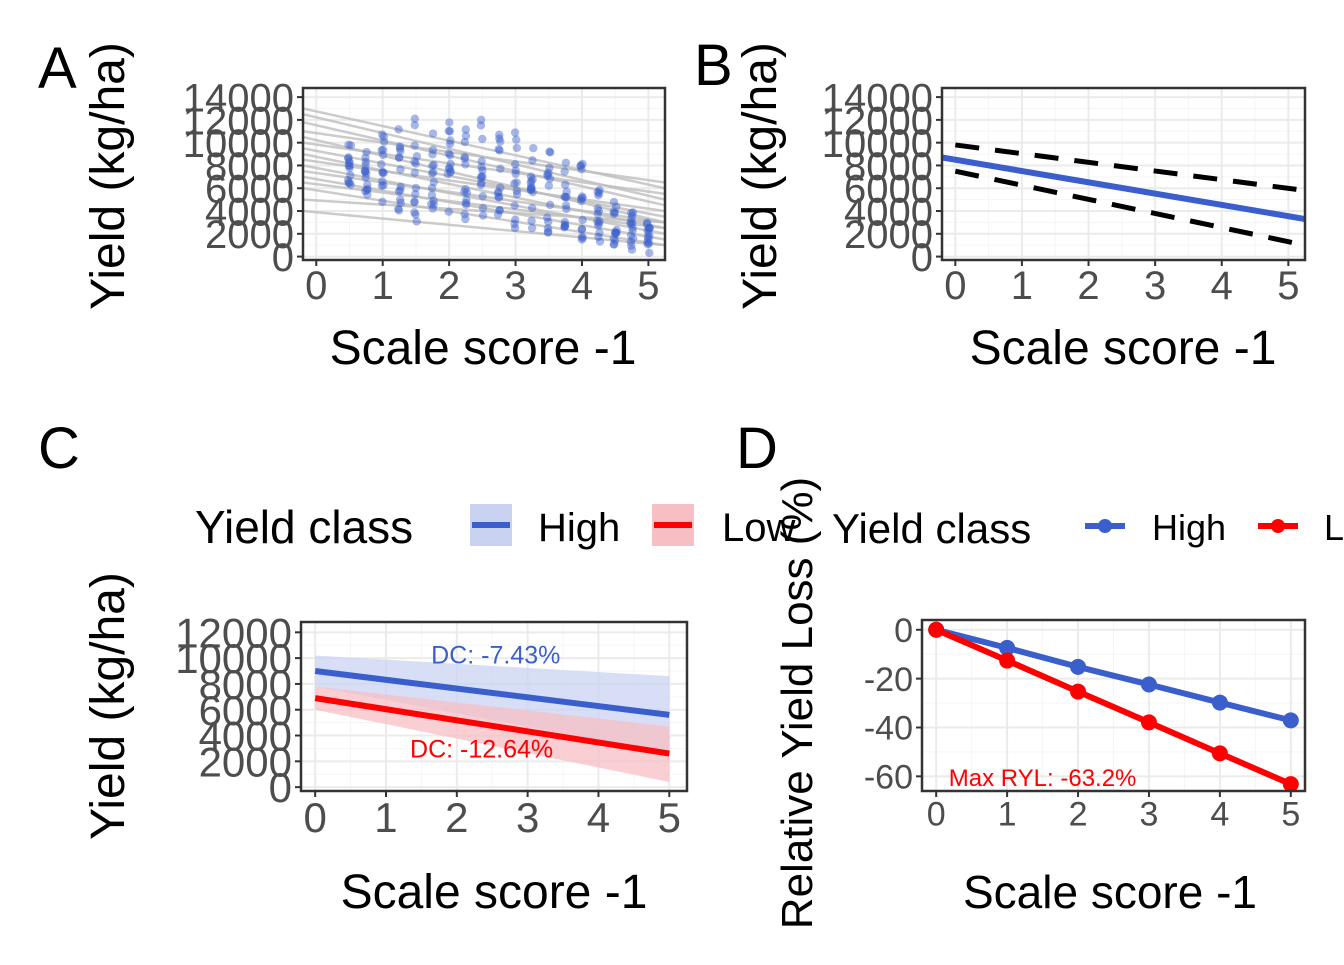 Image resolution: width=1344 pixels, height=965 pixels. I want to click on panel-d-point-high, so click(1007, 647).